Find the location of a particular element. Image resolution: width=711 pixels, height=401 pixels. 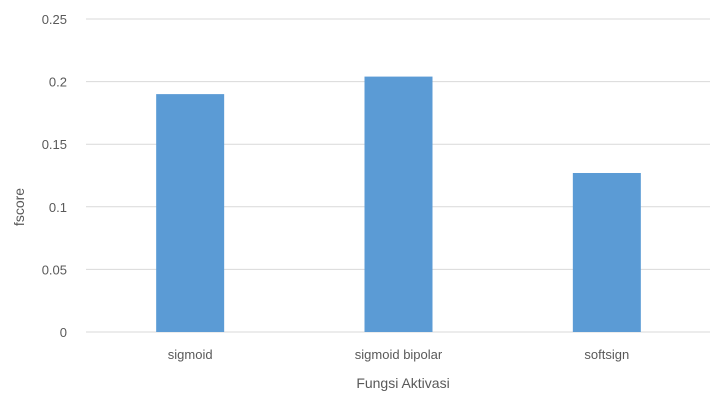

y-tick-label: 0.2 is located at coordinates (58, 82).